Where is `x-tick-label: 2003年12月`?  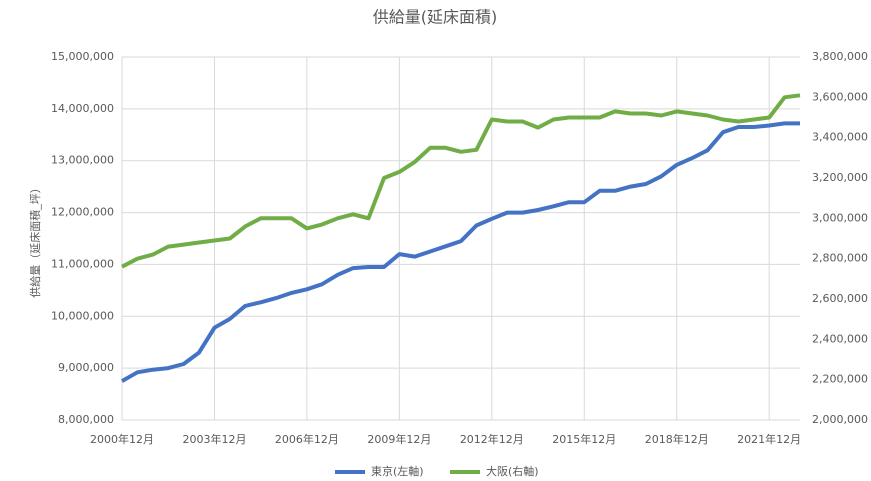 x-tick-label: 2003年12月 is located at coordinates (214, 439).